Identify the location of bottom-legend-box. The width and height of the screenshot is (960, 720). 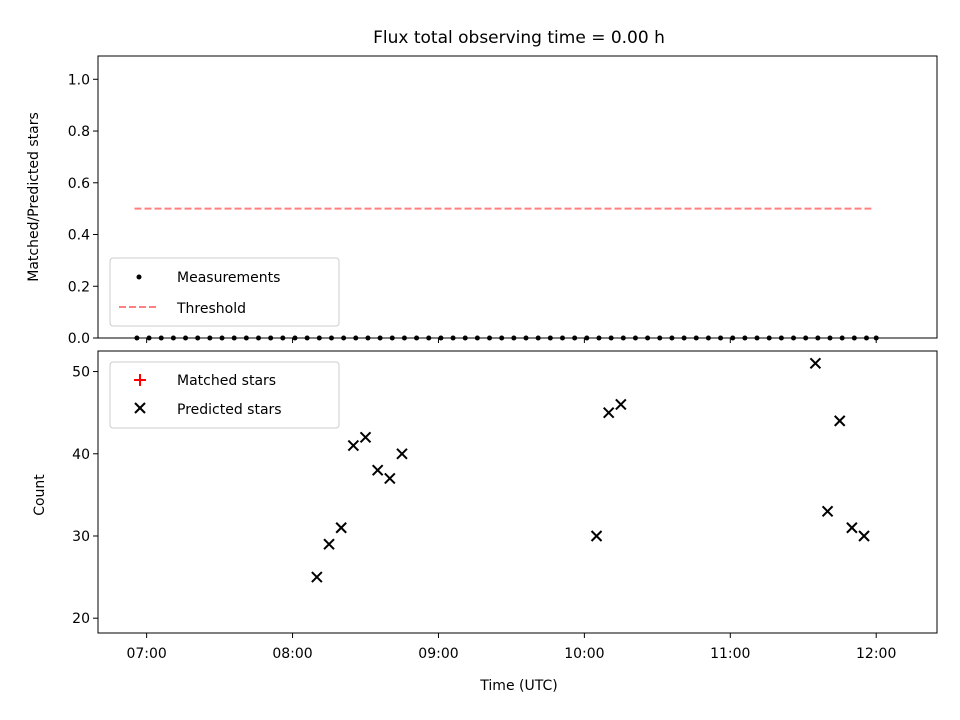
(224, 395).